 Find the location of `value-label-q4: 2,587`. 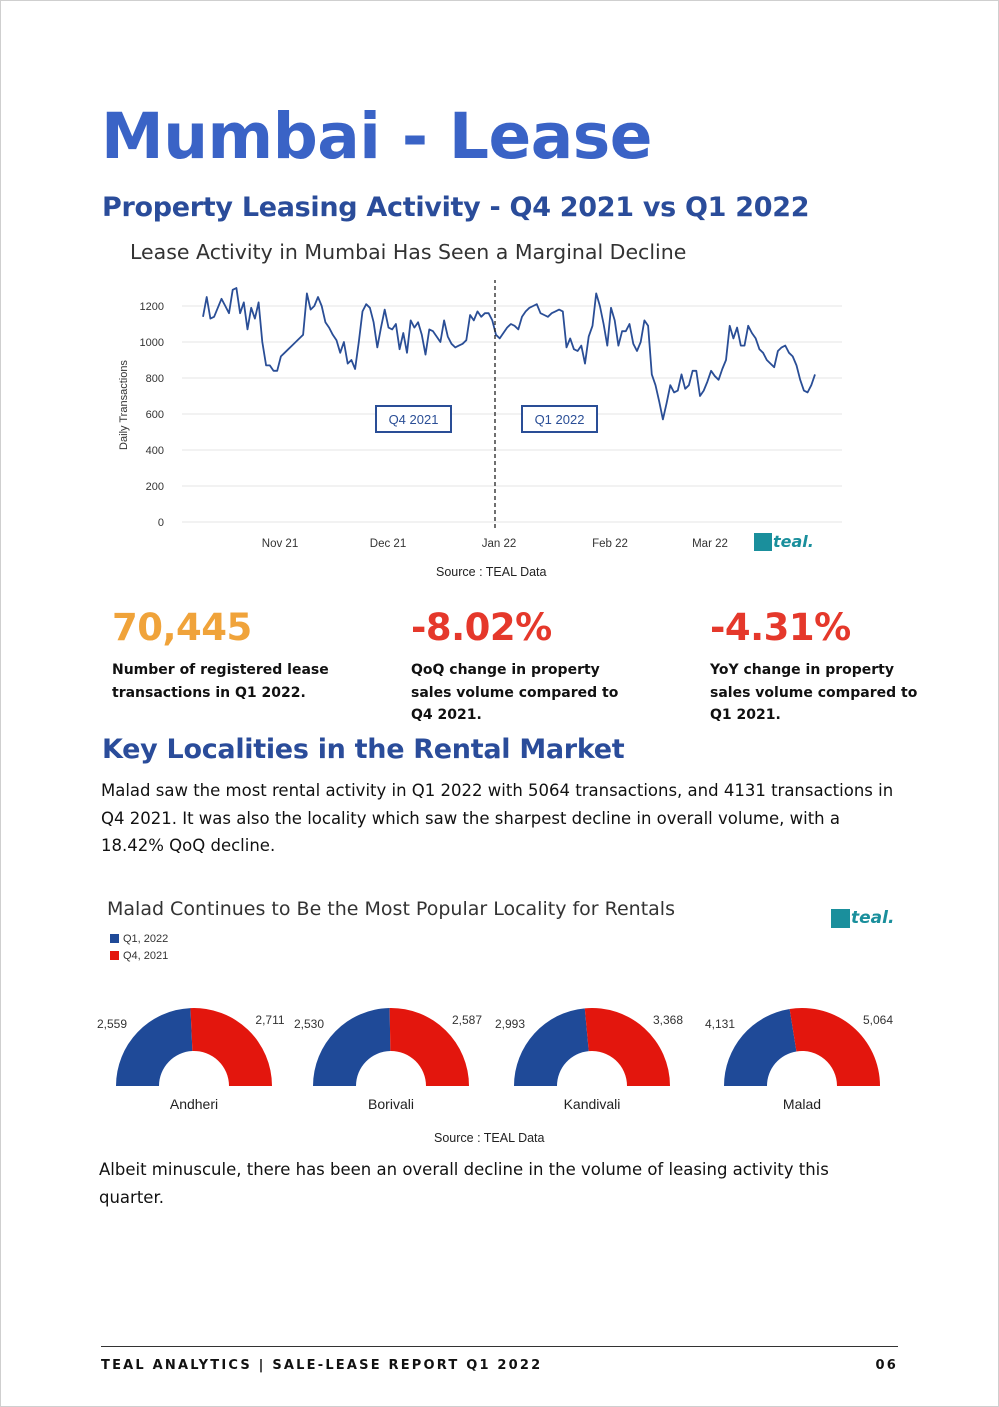

value-label-q4: 2,587 is located at coordinates (467, 1020).